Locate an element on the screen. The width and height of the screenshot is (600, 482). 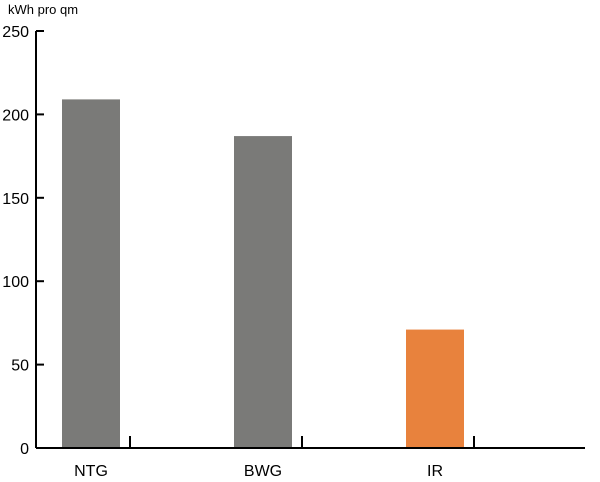
x-tick-label-ntg: NTG is located at coordinates (91, 471).